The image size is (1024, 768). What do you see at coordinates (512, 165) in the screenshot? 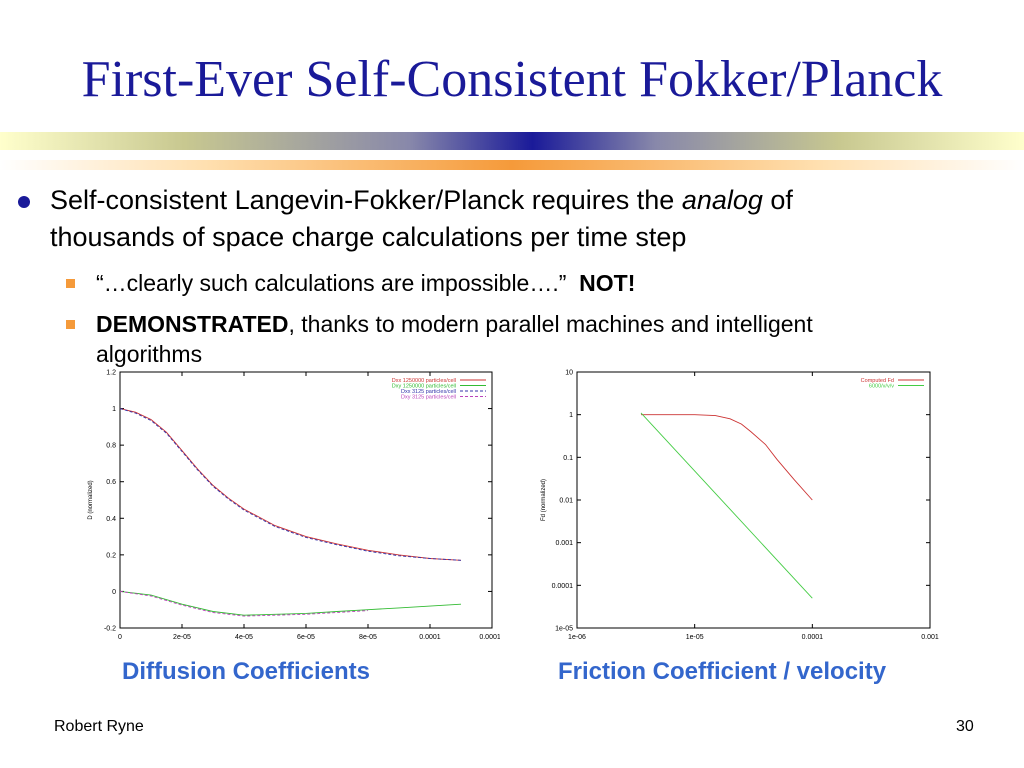
I see `title-underline-accent` at bounding box center [512, 165].